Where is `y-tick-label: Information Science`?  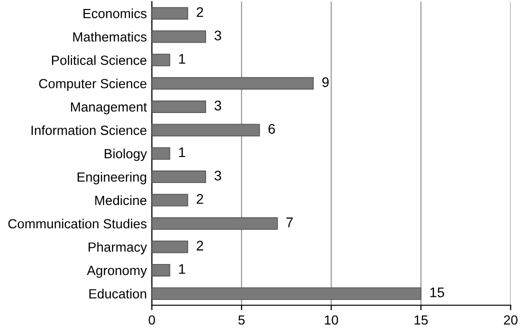 y-tick-label: Information Science is located at coordinates (89, 130).